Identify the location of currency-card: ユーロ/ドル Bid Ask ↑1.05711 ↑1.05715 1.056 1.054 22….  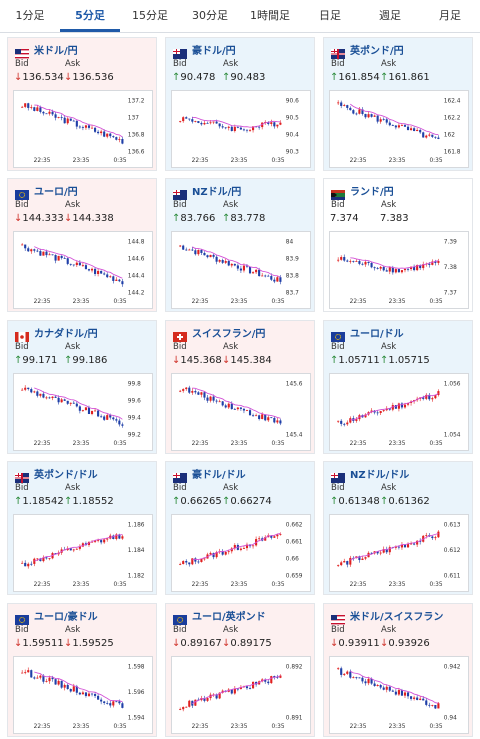
(398, 387).